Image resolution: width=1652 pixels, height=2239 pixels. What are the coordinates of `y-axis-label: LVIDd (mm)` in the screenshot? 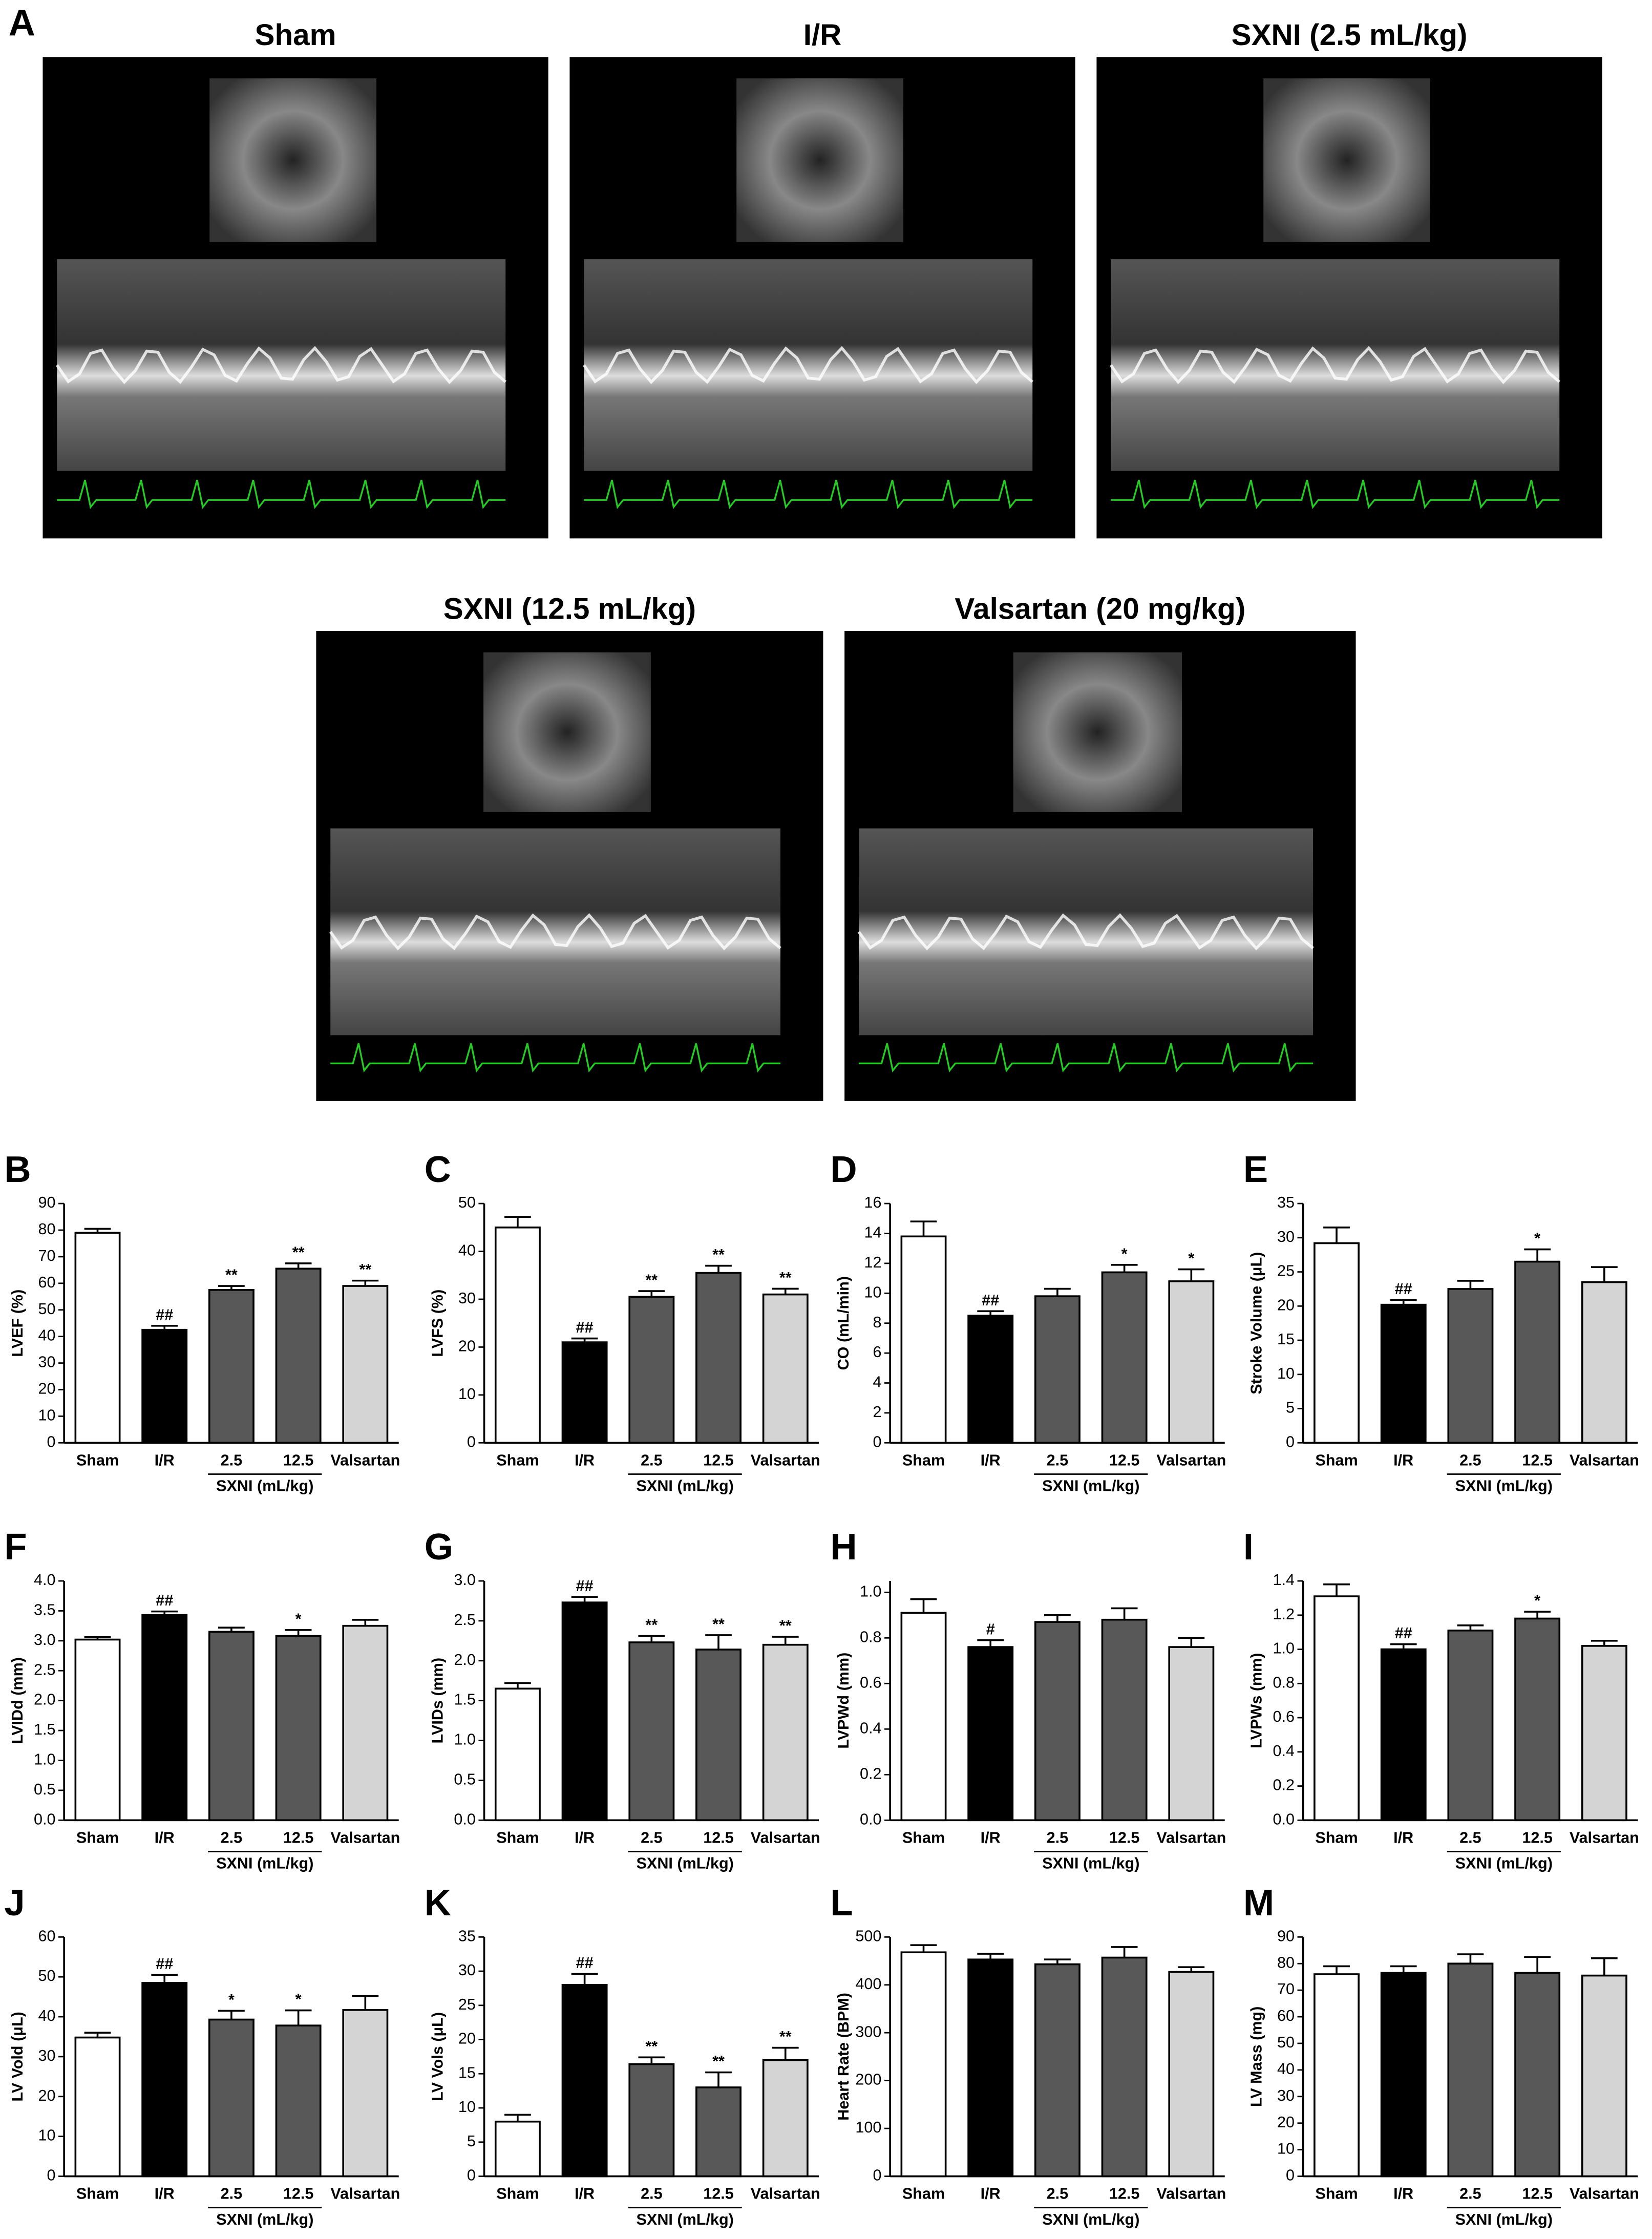 It's located at (17, 1700).